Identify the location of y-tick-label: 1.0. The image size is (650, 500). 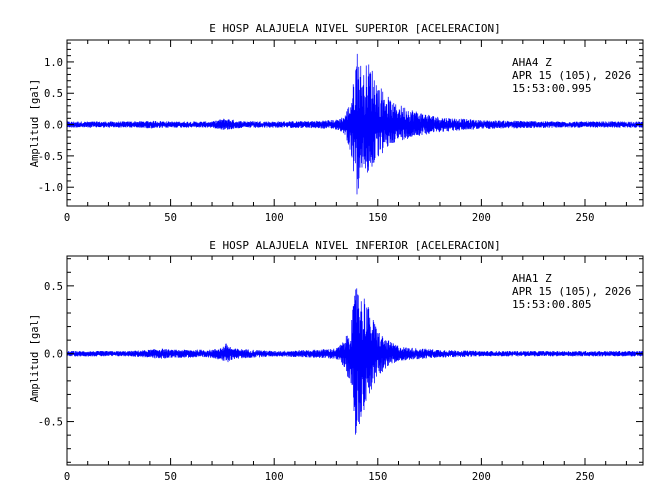
(53, 63).